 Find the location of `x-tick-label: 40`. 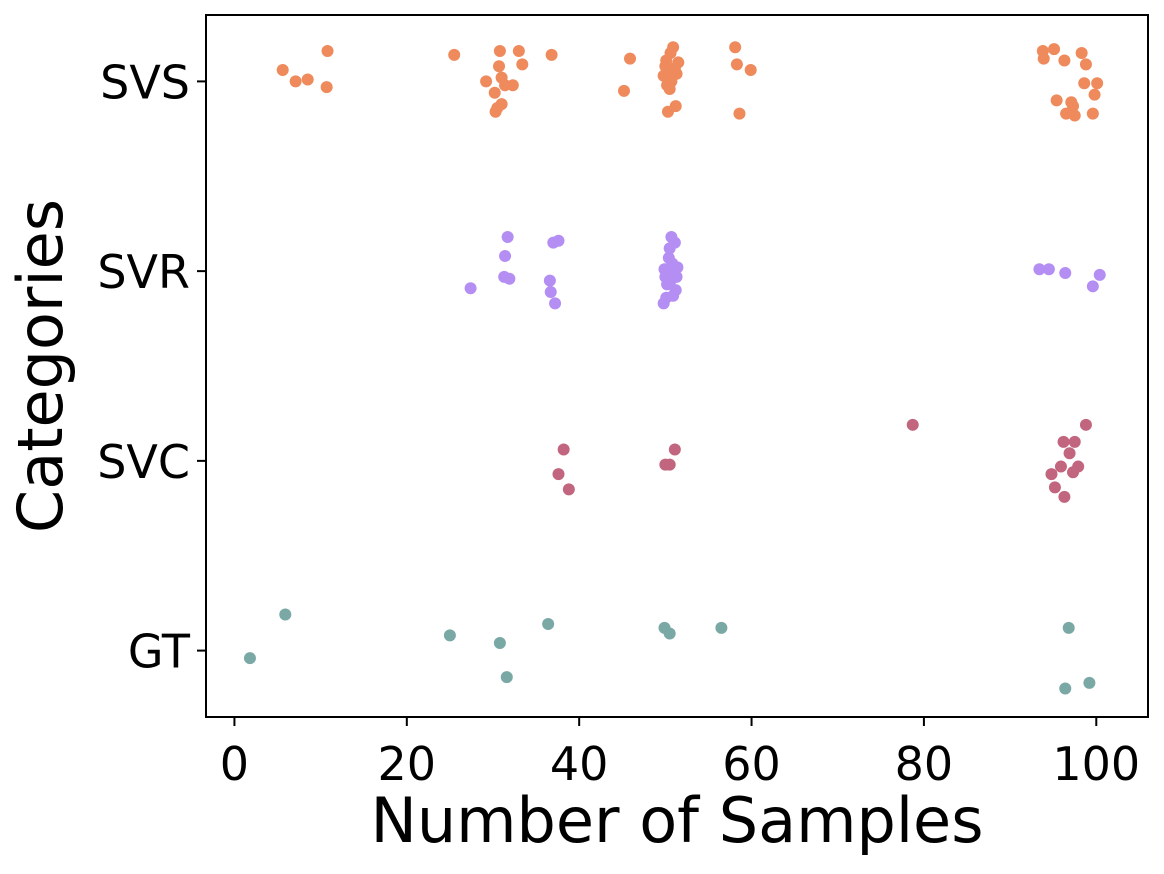

x-tick-label: 40 is located at coordinates (579, 764).